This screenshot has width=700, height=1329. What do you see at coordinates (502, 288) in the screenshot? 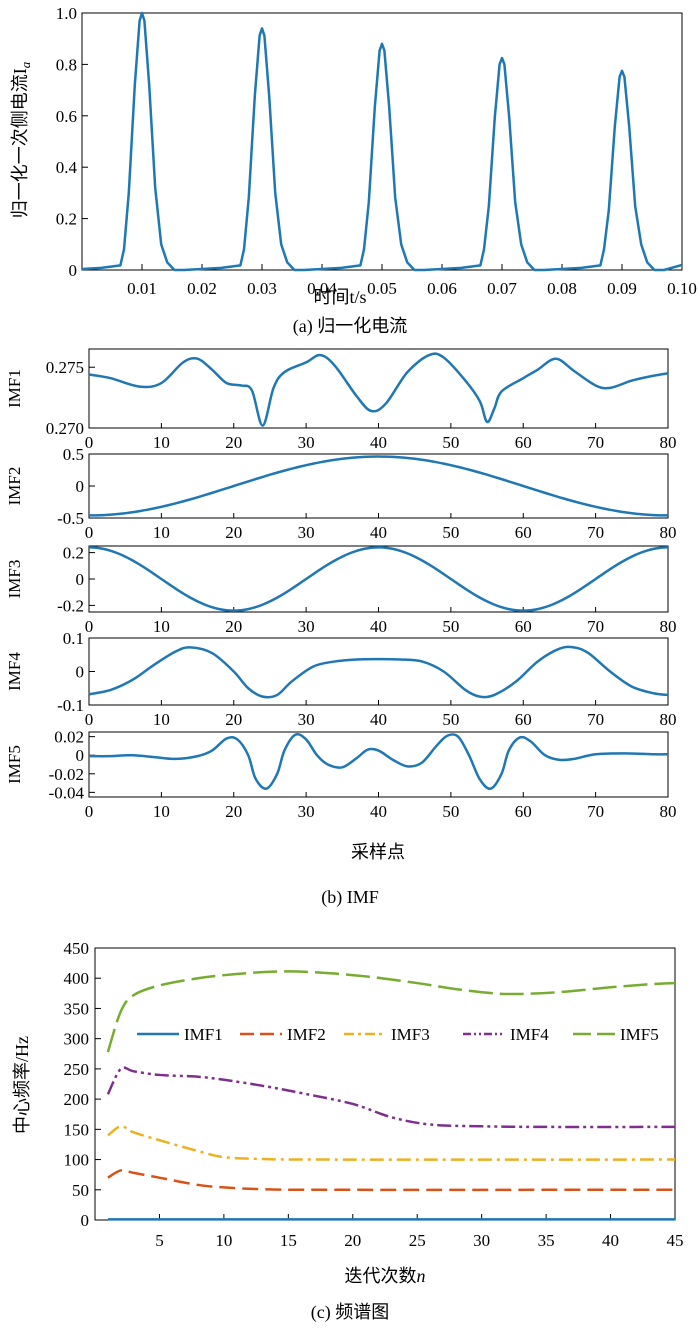
I see `panel-a-xtick-label: 0.07` at bounding box center [502, 288].